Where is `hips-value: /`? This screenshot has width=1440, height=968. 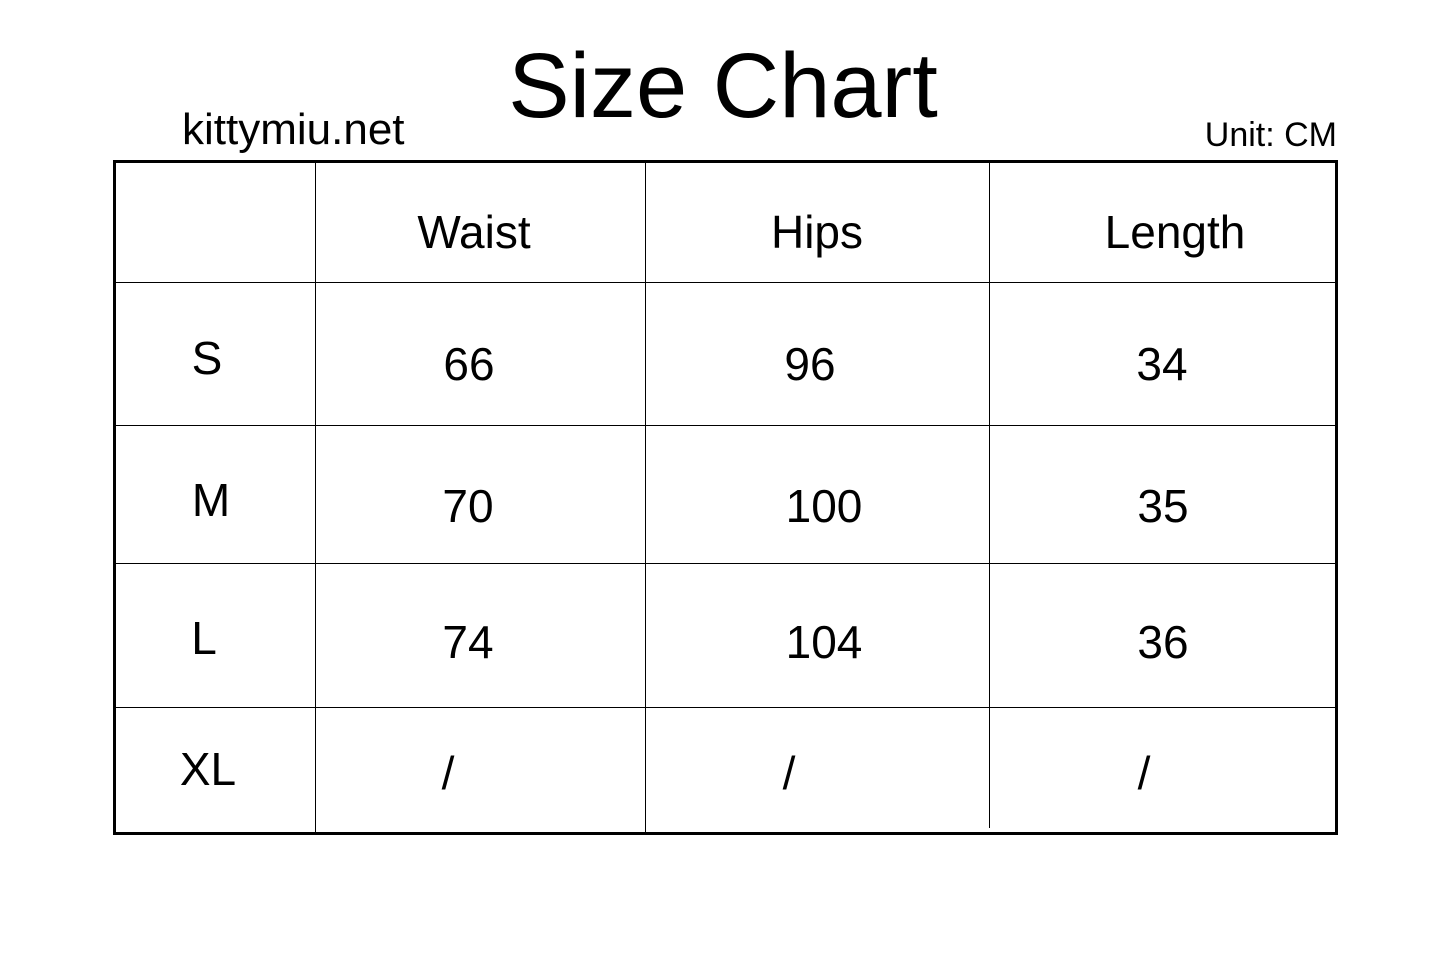 hips-value: / is located at coordinates (789, 773).